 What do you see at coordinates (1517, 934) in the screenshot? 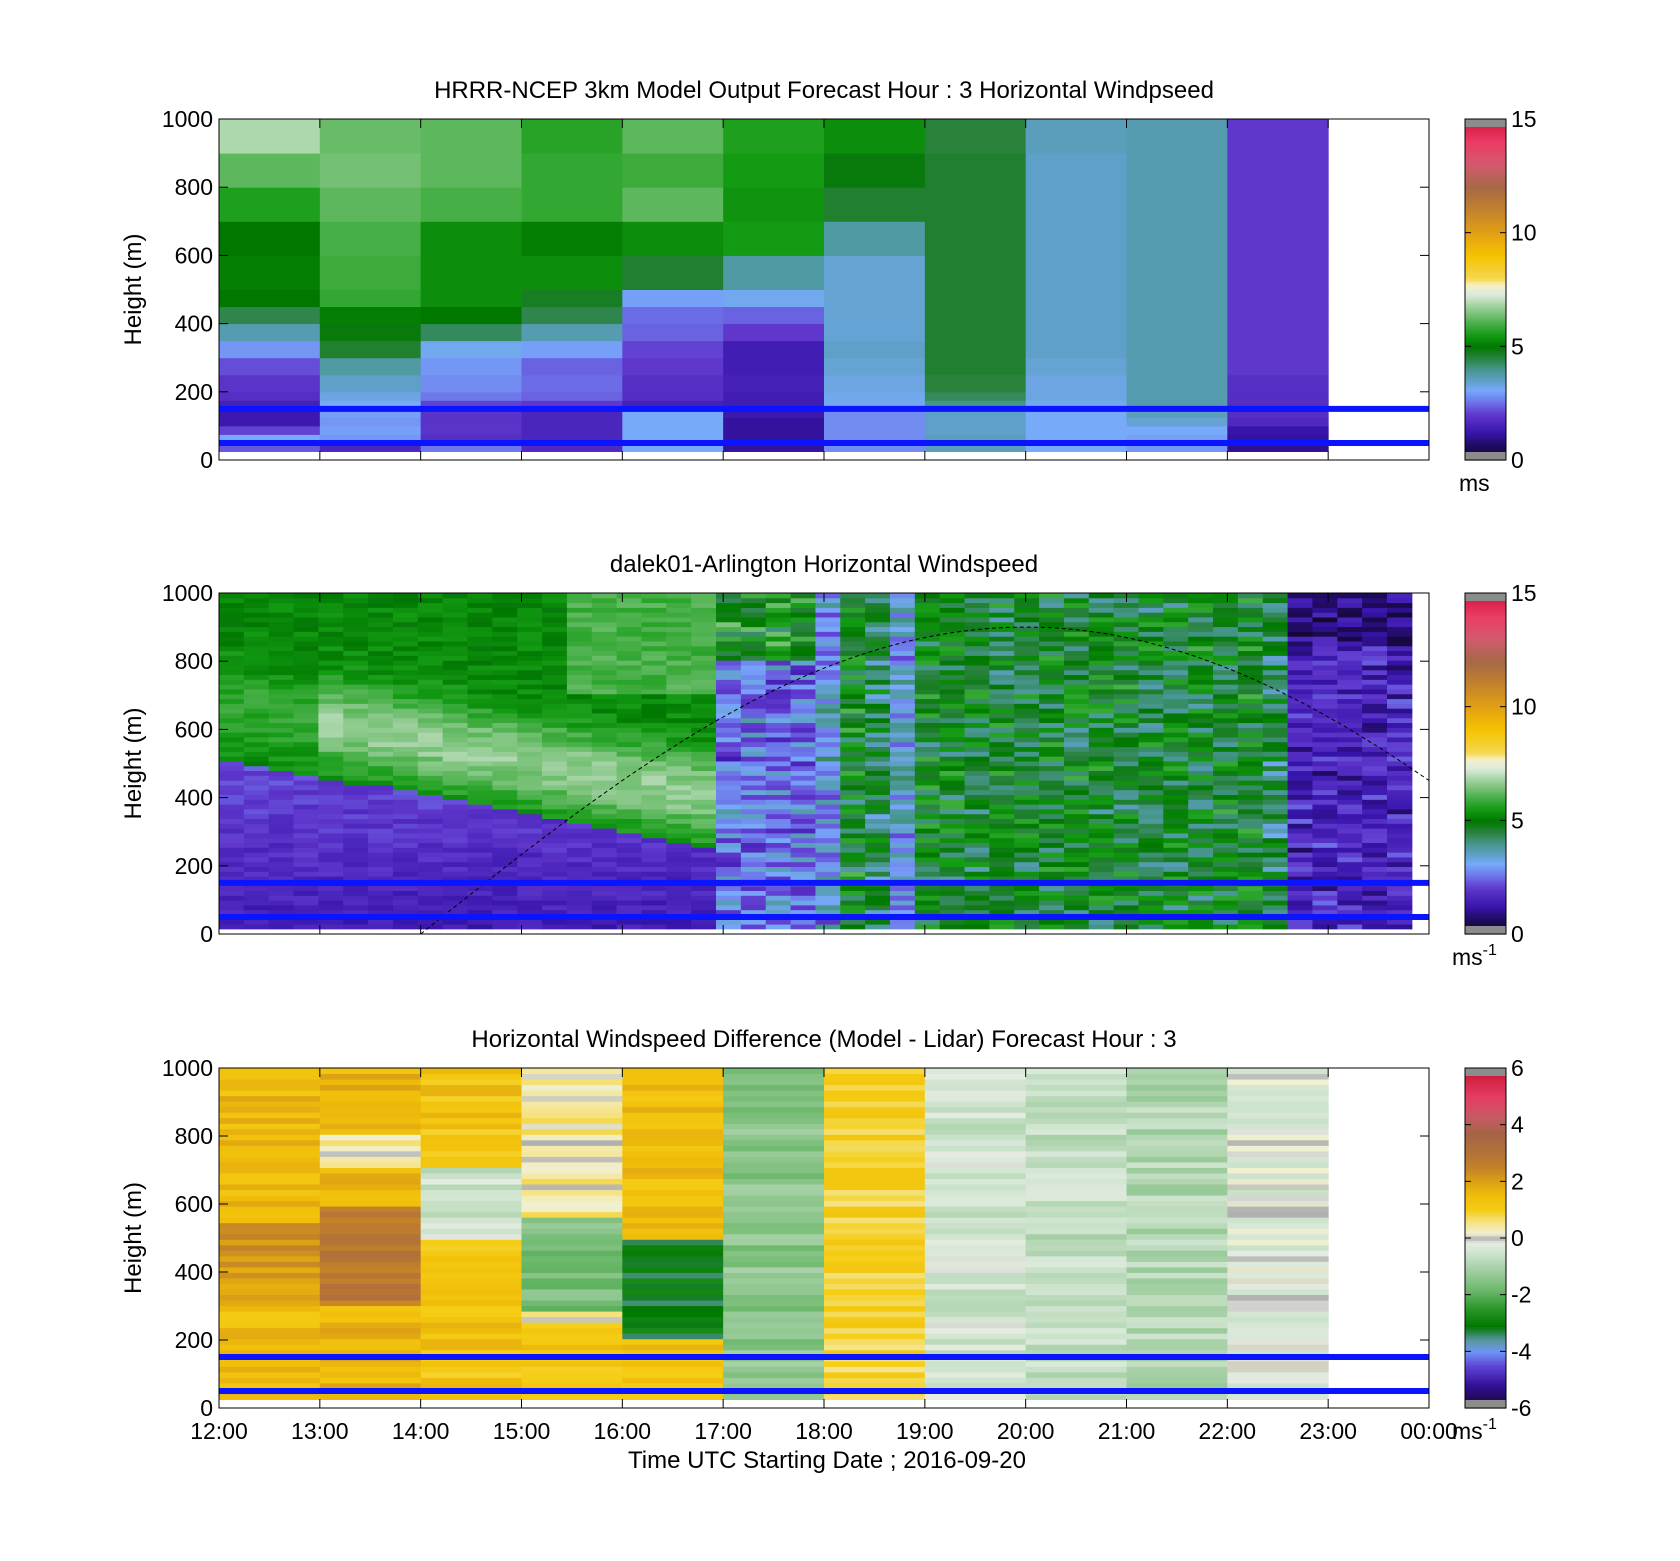
I see `colorbar-tick-label: 0` at bounding box center [1517, 934].